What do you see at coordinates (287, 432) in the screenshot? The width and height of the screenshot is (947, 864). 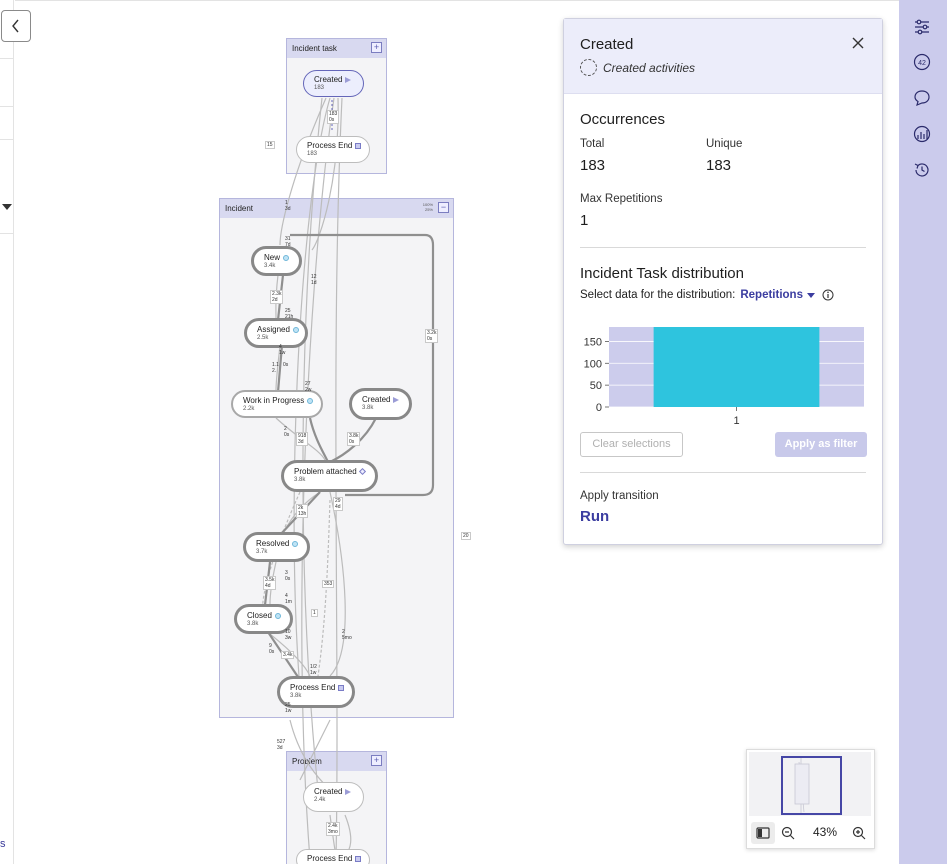 I see `edge-label: 2 0s` at bounding box center [287, 432].